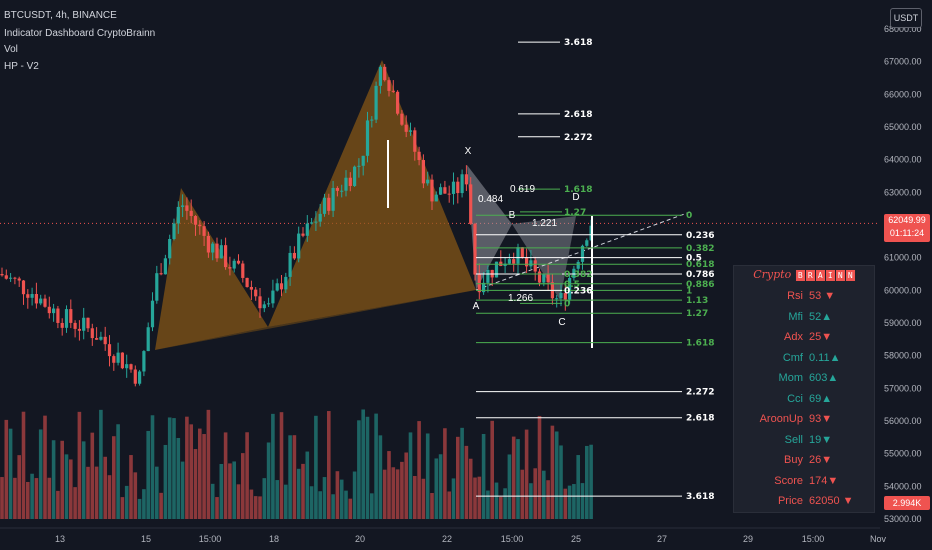 The image size is (932, 550). I want to click on fib-level-label: 1.13, so click(697, 301).